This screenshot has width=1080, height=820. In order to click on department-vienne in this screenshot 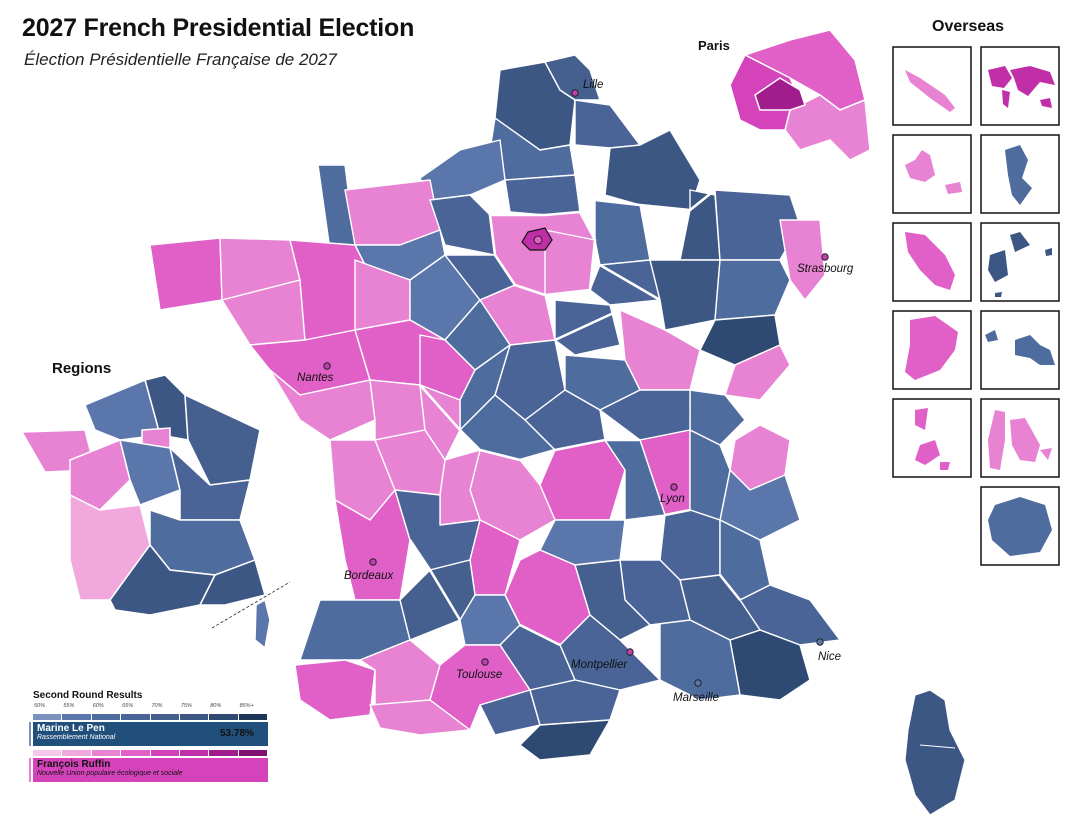, I will do `click(440, 422)`.